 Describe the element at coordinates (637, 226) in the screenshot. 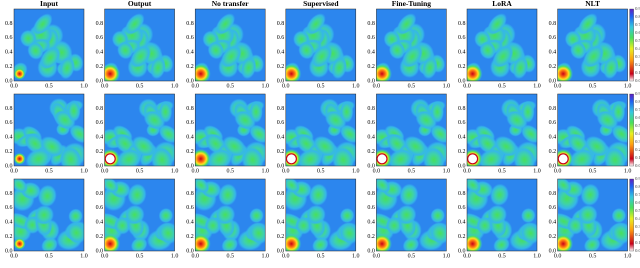

I see `colorbar-tick-label: 0.32` at that location.